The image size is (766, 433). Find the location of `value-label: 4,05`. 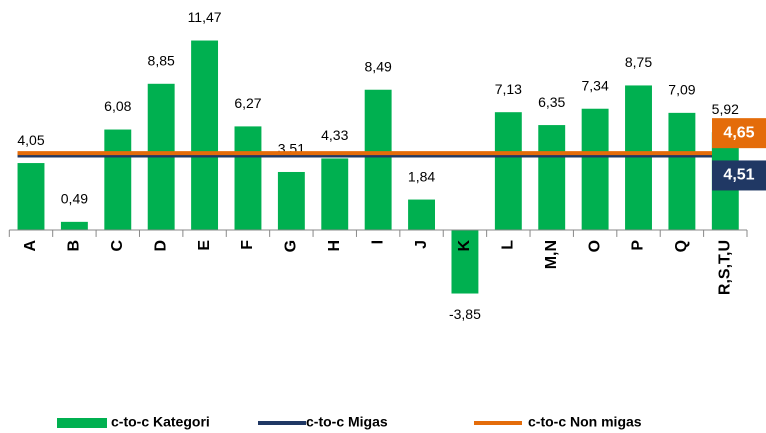

value-label: 4,05 is located at coordinates (30, 140).